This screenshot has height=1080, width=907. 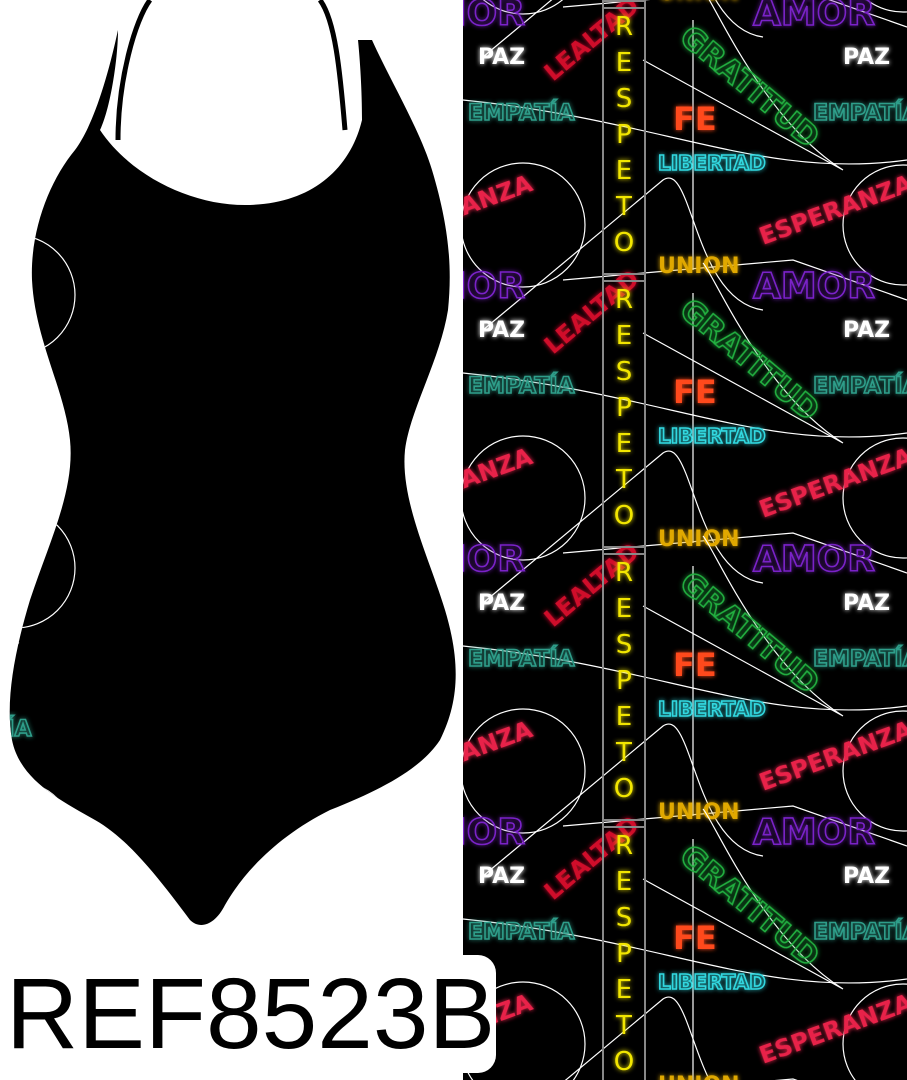 I want to click on reference-code: REF8523B, so click(x=248, y=1014).